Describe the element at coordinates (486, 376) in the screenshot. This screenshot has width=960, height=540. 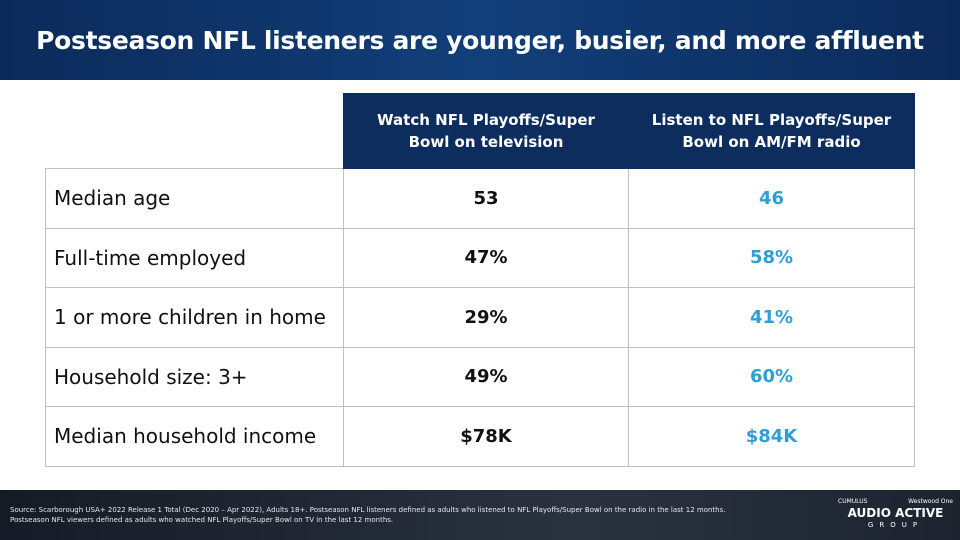
I see `tv-value: 49%` at that location.